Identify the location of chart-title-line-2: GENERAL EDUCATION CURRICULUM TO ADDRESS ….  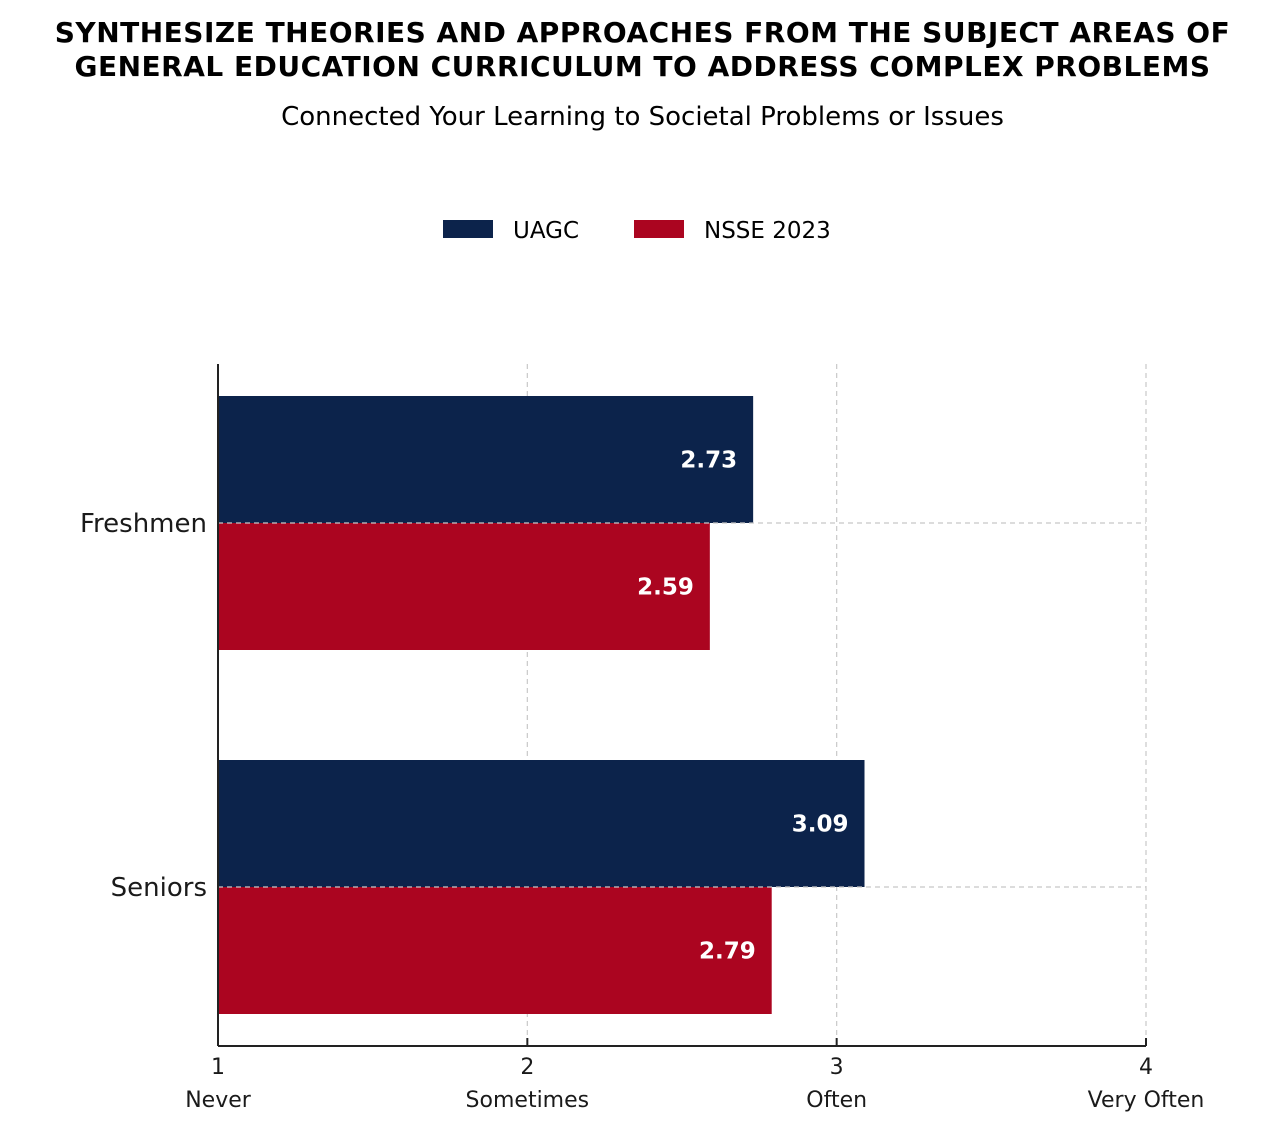
(642, 66).